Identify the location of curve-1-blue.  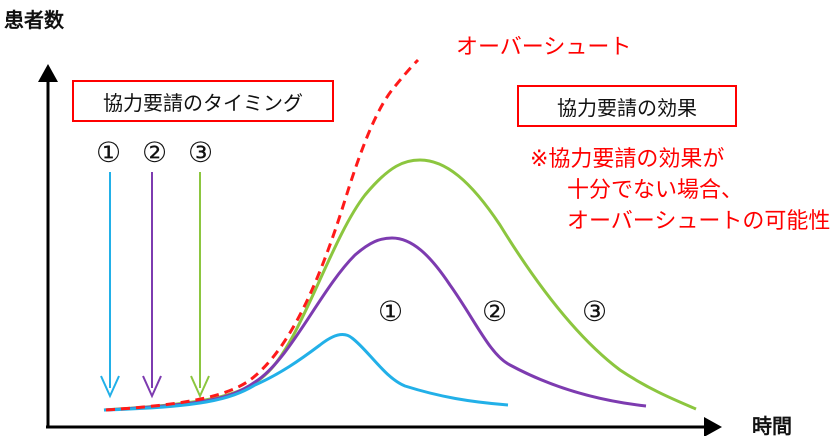
(306, 372).